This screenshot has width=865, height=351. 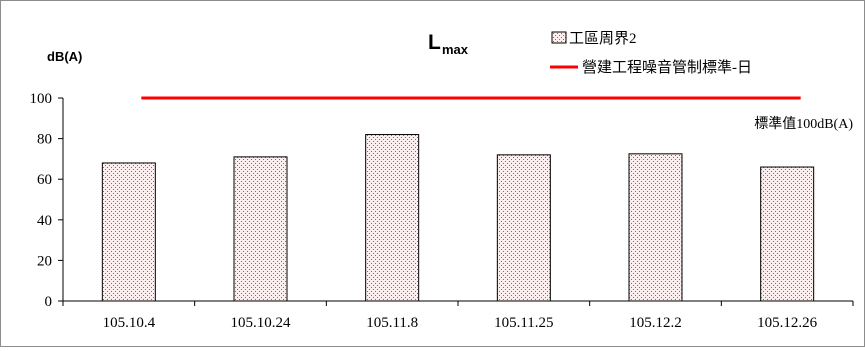 What do you see at coordinates (655, 323) in the screenshot?
I see `x-tick-label: 105.12.2` at bounding box center [655, 323].